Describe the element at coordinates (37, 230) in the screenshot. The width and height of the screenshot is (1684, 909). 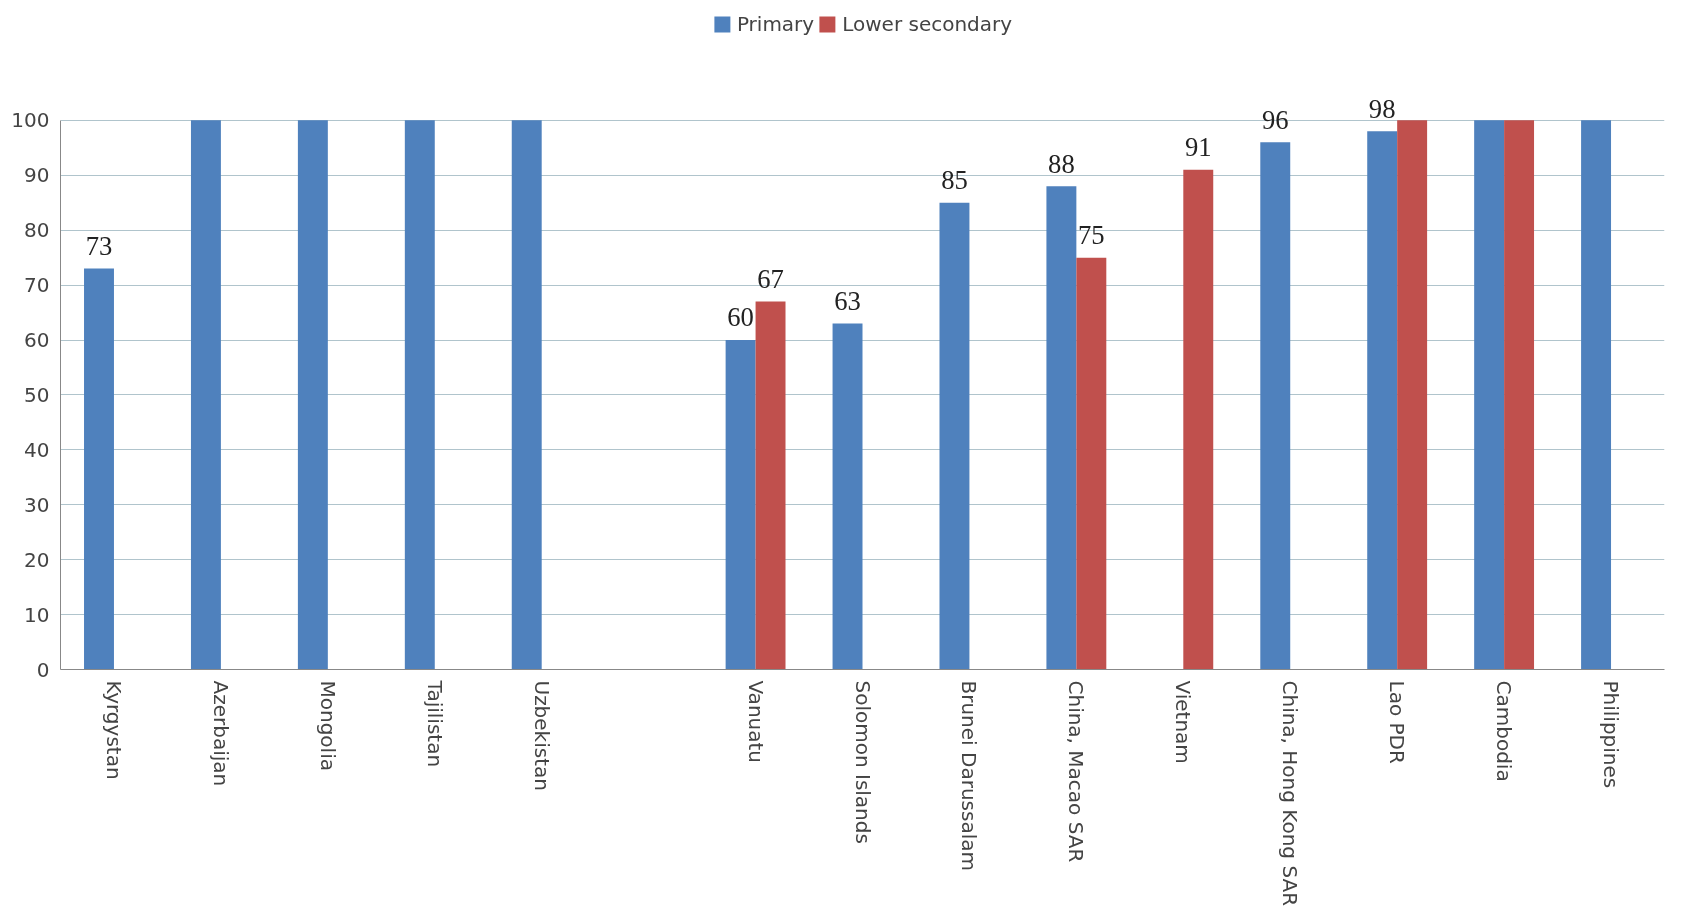
I see `y-tick-label: 80` at that location.